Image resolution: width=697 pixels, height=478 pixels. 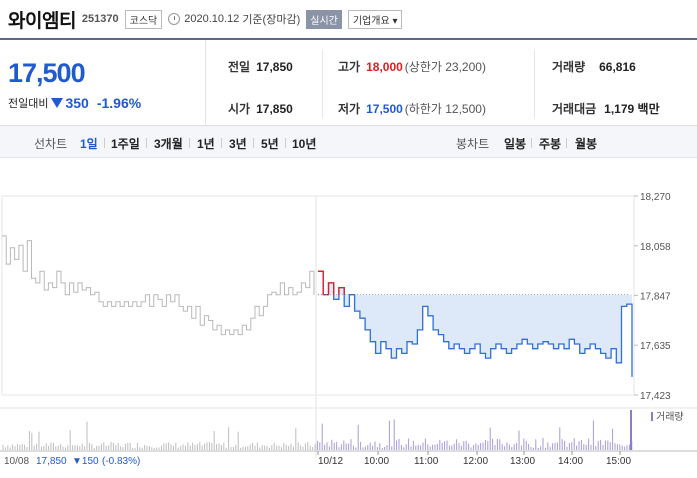 I want to click on price-change: 전일대비 350 -1.96%, so click(x=106, y=103).